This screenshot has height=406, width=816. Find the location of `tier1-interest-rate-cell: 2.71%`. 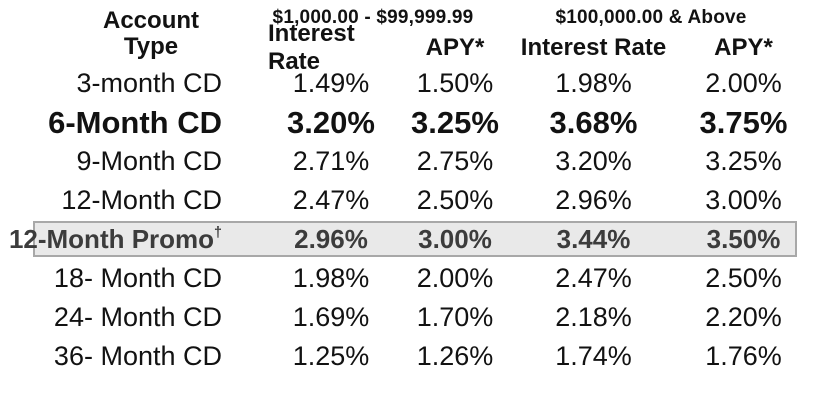

tier1-interest-rate-cell: 2.71% is located at coordinates (331, 161).